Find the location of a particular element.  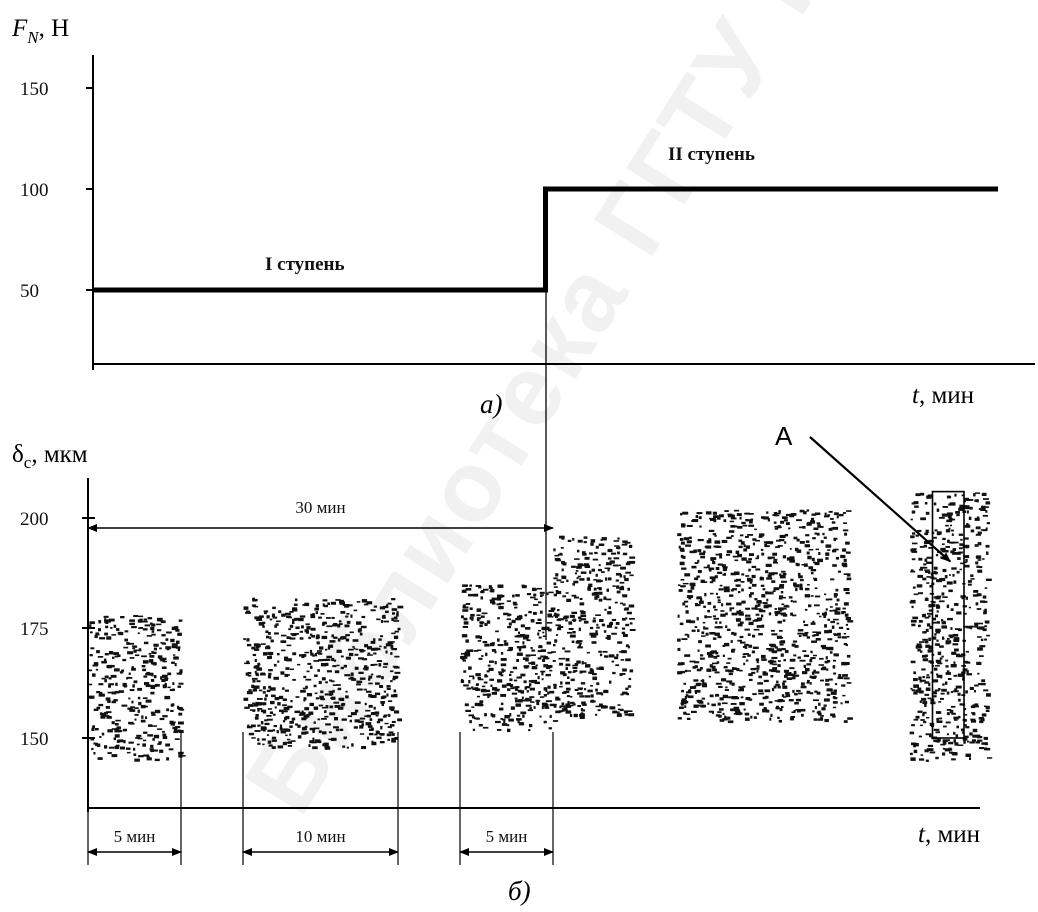

scatter-band is located at coordinates (509, 658).